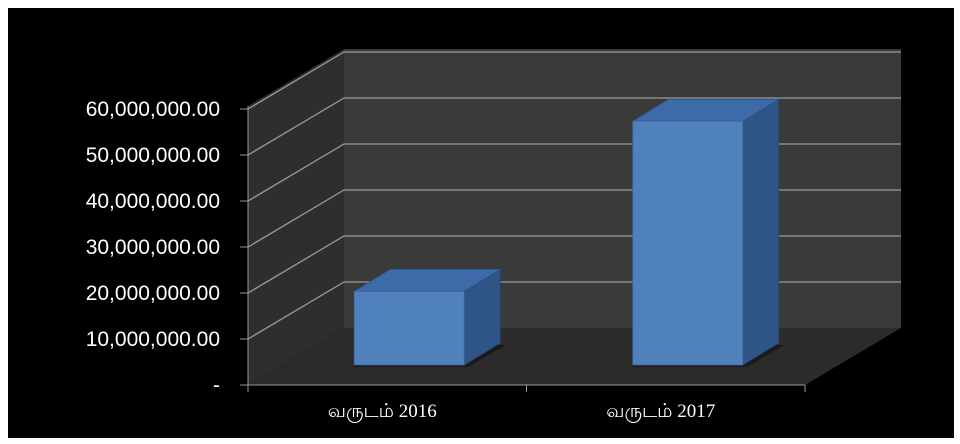 This screenshot has width=960, height=444. Describe the element at coordinates (296, 217) in the screenshot. I see `side-wall` at that location.